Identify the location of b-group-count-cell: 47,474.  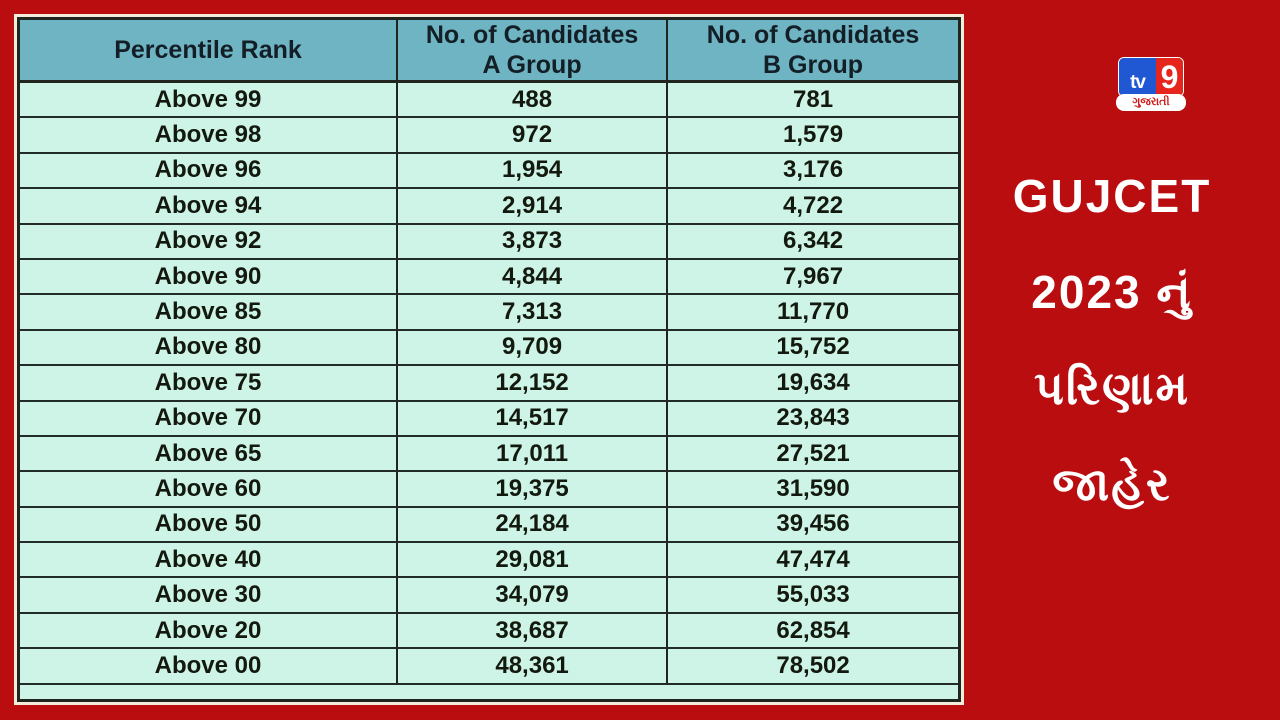
(813, 559).